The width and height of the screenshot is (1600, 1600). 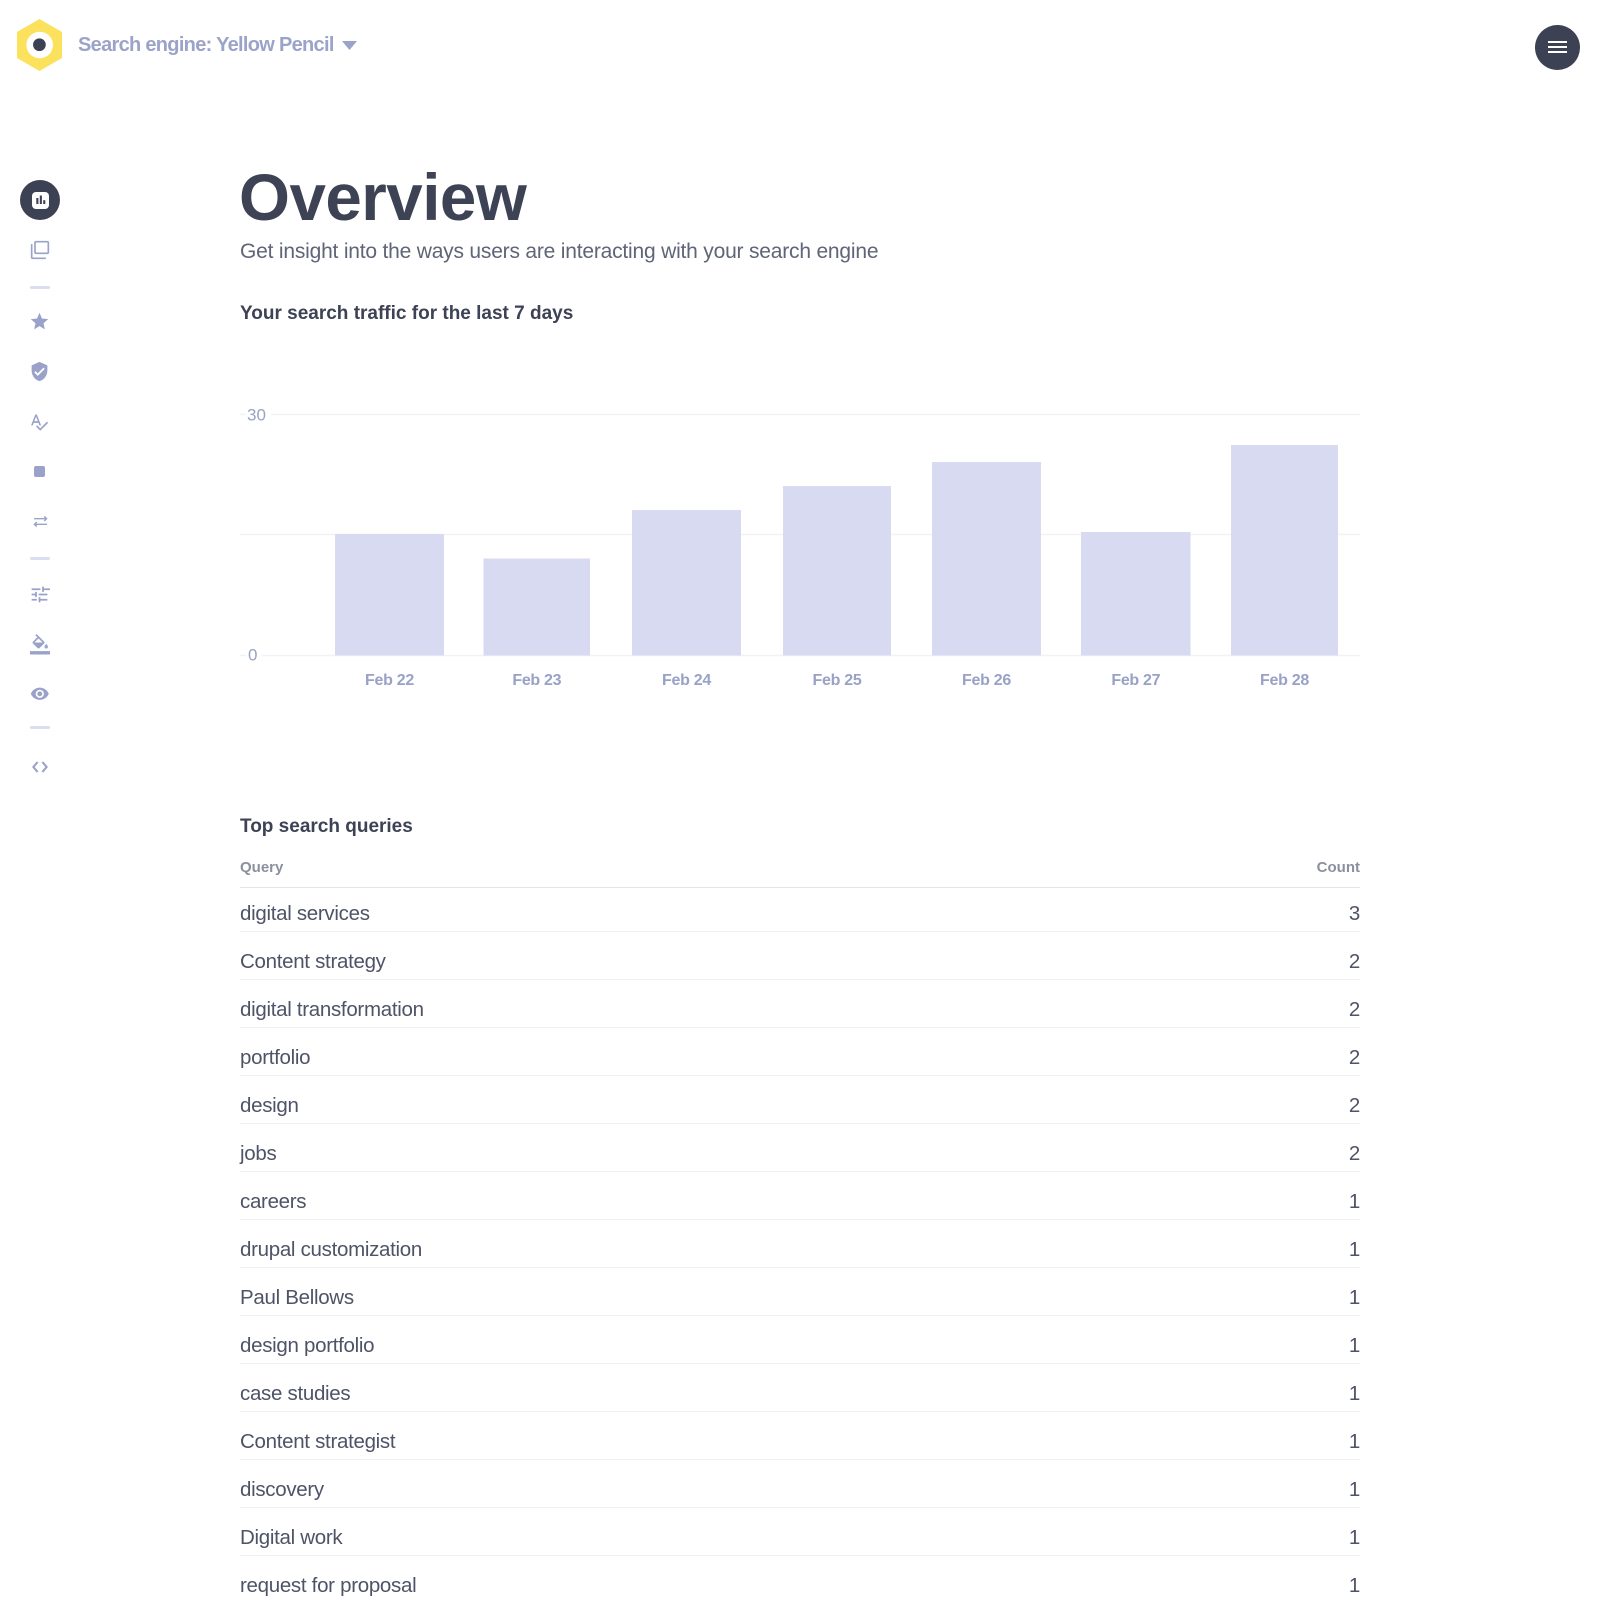 What do you see at coordinates (837, 680) in the screenshot?
I see `svg-text: Feb 25` at bounding box center [837, 680].